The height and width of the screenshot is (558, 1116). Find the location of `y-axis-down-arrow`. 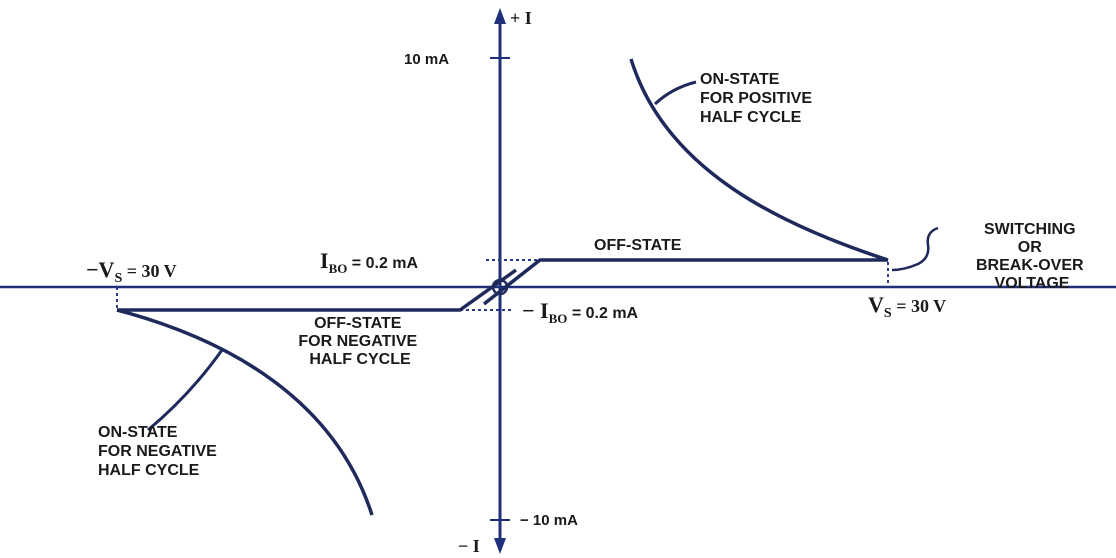

y-axis-down-arrow is located at coordinates (500, 546).